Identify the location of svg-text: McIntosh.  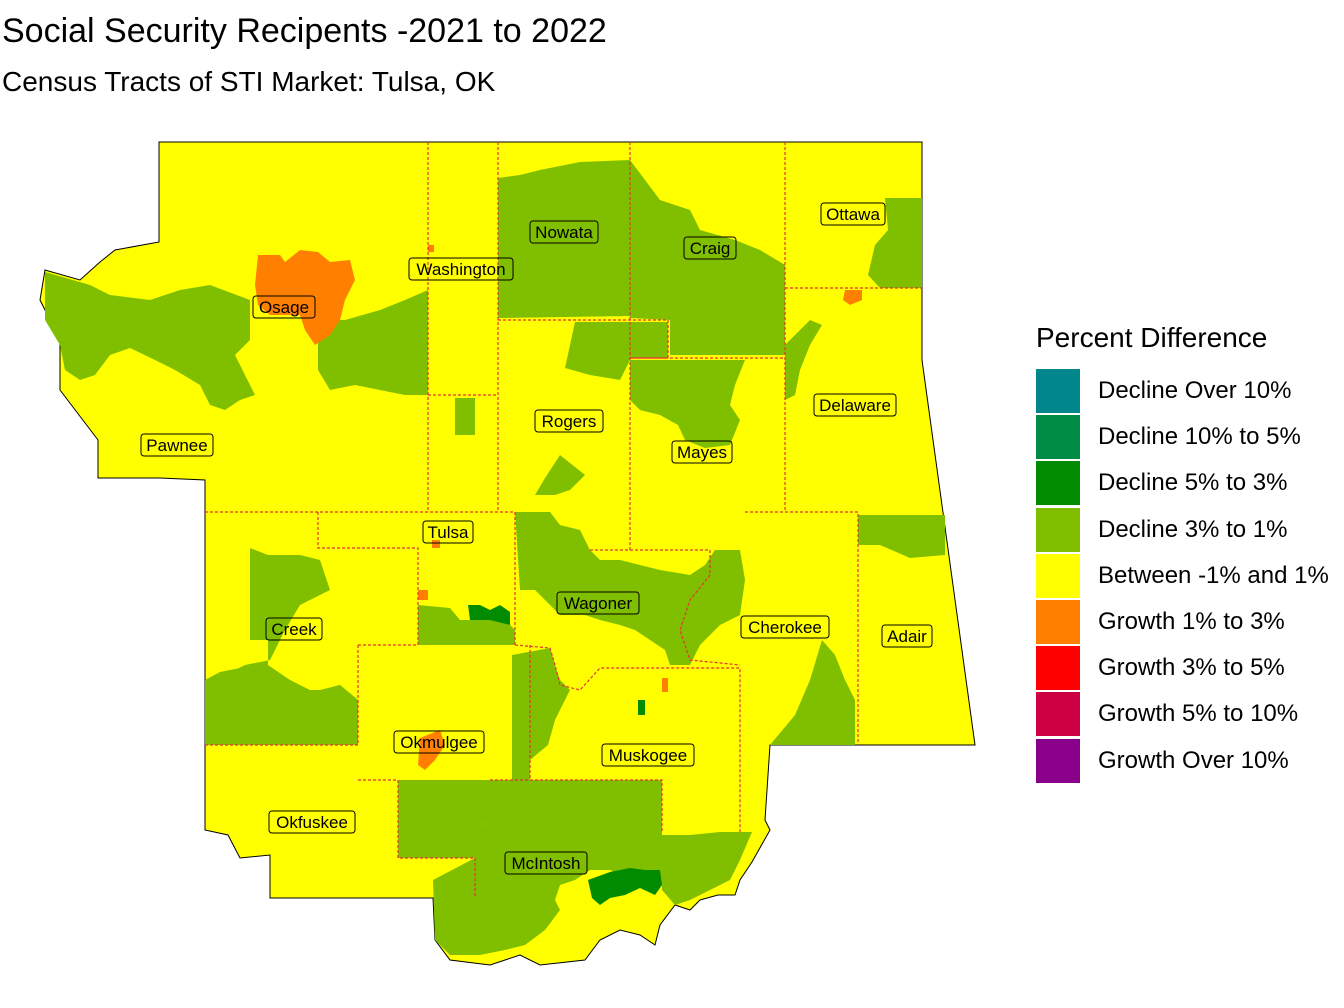
(546, 863).